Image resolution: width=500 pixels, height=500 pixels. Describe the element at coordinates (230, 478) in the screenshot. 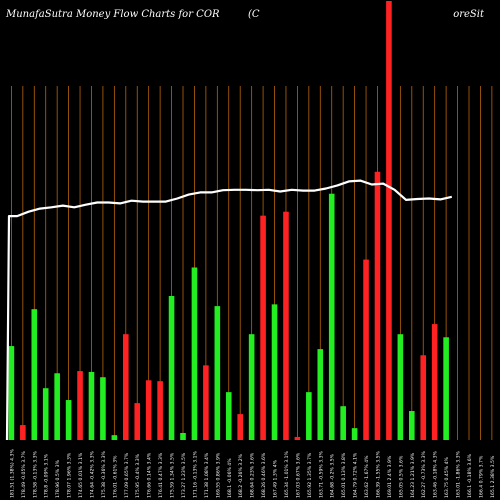

I see `x-tick-label: 168.1 -0.06% 4%` at that location.